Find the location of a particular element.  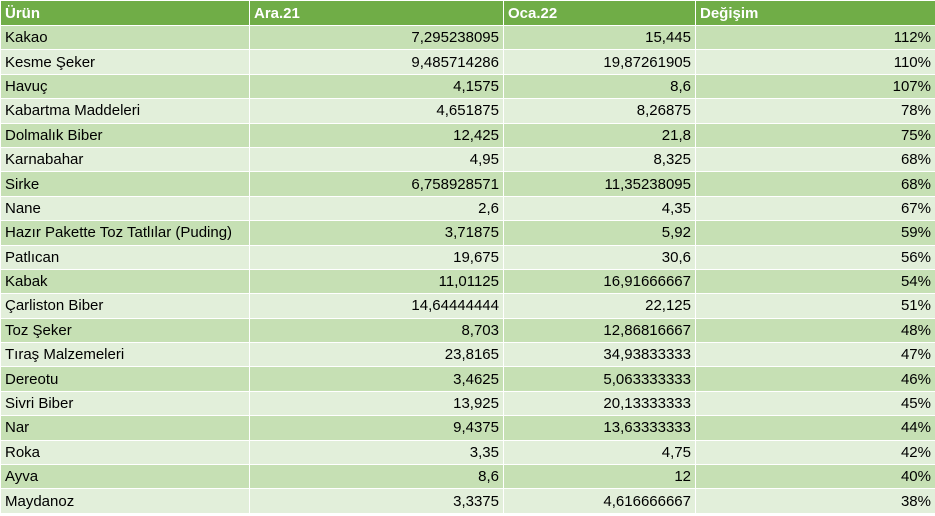

value-cell: 12,425 is located at coordinates (376, 135).